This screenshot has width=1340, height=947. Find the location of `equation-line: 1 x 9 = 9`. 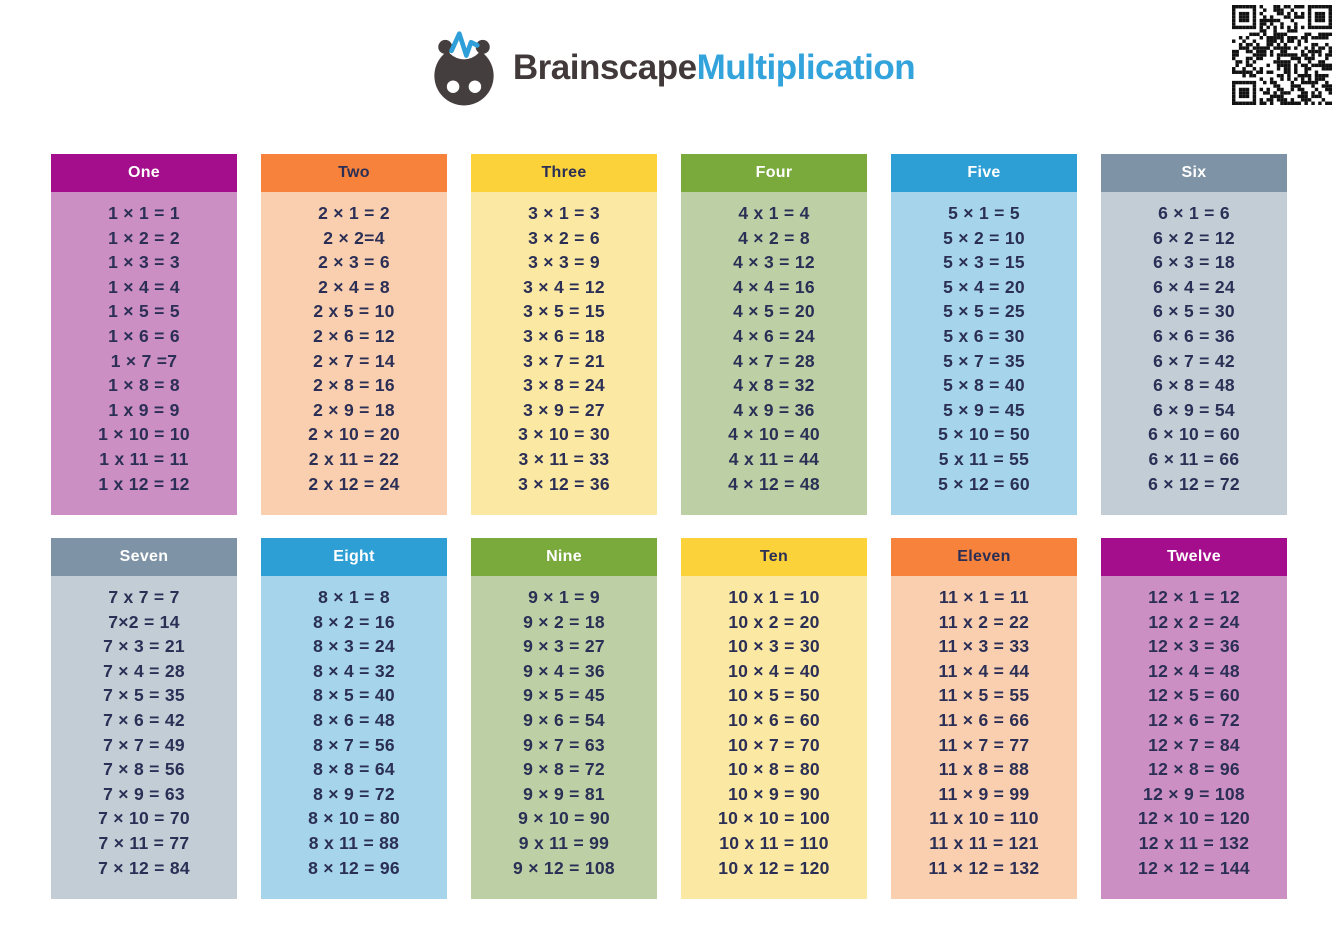

equation-line: 1 x 9 = 9 is located at coordinates (144, 409).